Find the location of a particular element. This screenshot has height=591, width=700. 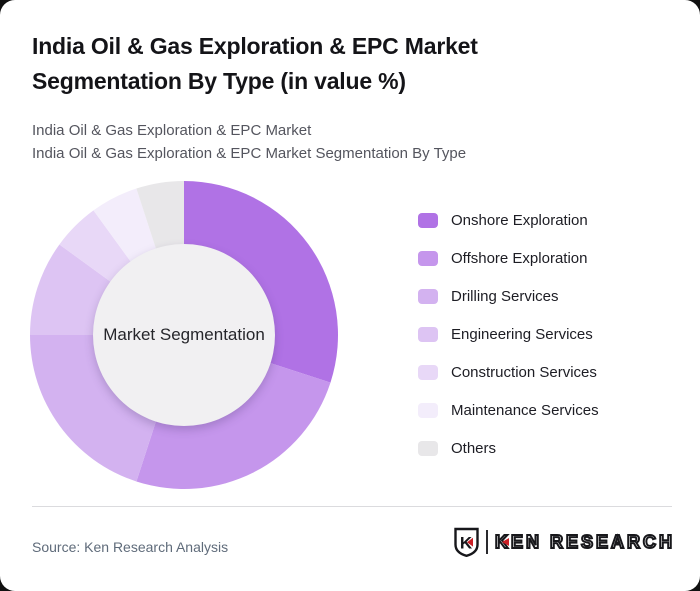

legend-item-drilling-services: Drilling Services is located at coordinates (508, 296).